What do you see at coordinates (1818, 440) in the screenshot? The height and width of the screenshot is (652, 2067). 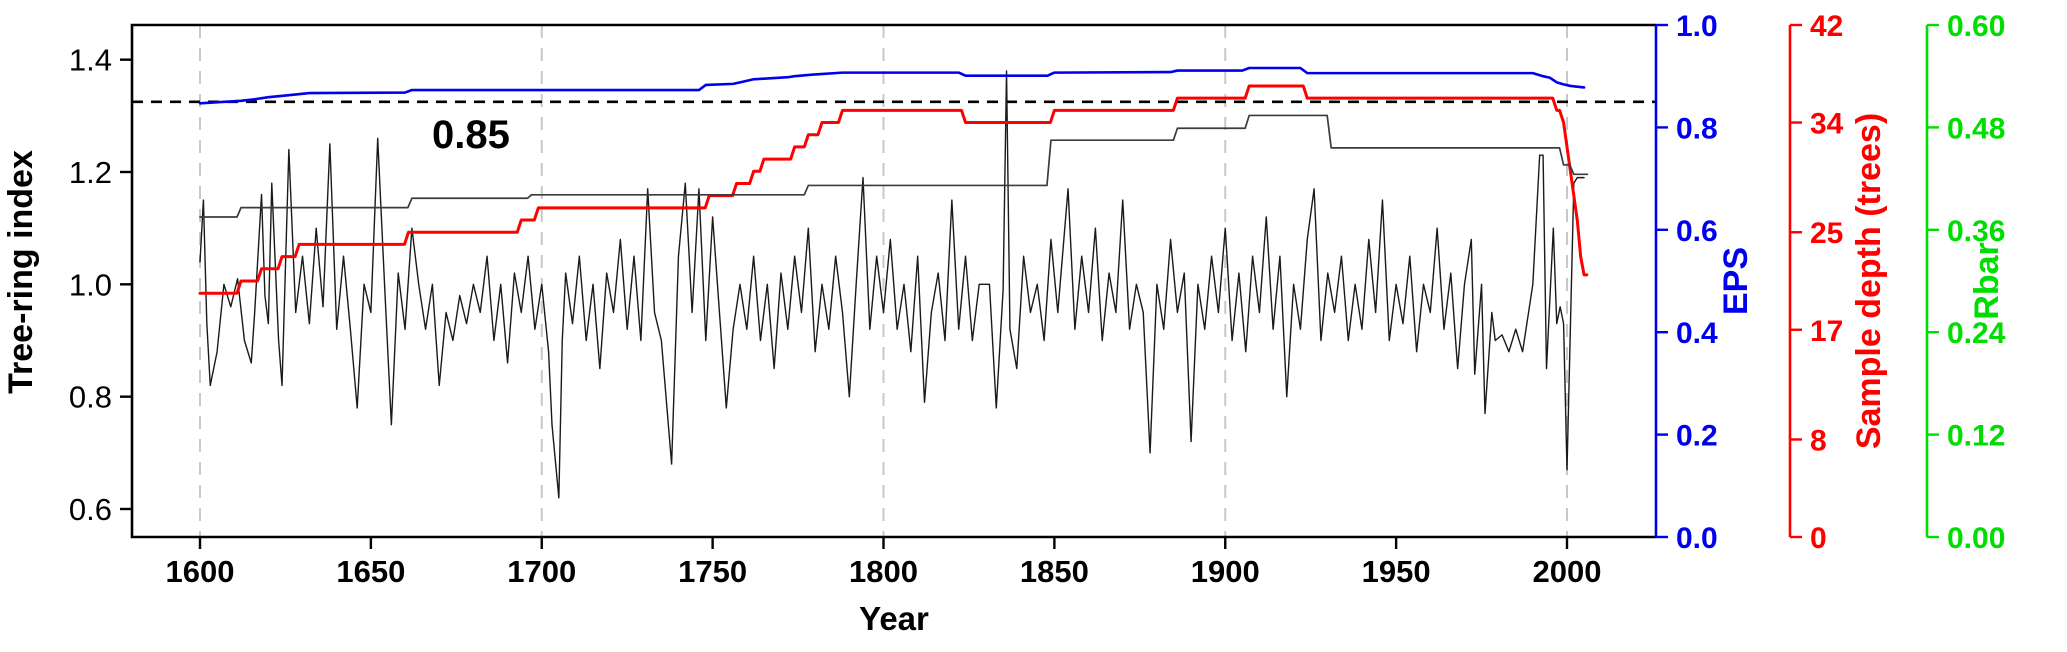 I see `depth-axis-tick-label: 8` at bounding box center [1818, 440].